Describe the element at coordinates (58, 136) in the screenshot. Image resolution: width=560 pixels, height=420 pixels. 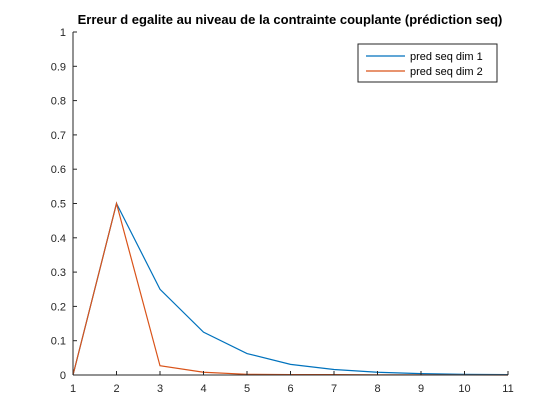
I see `y-tick-label: 0.7` at that location.